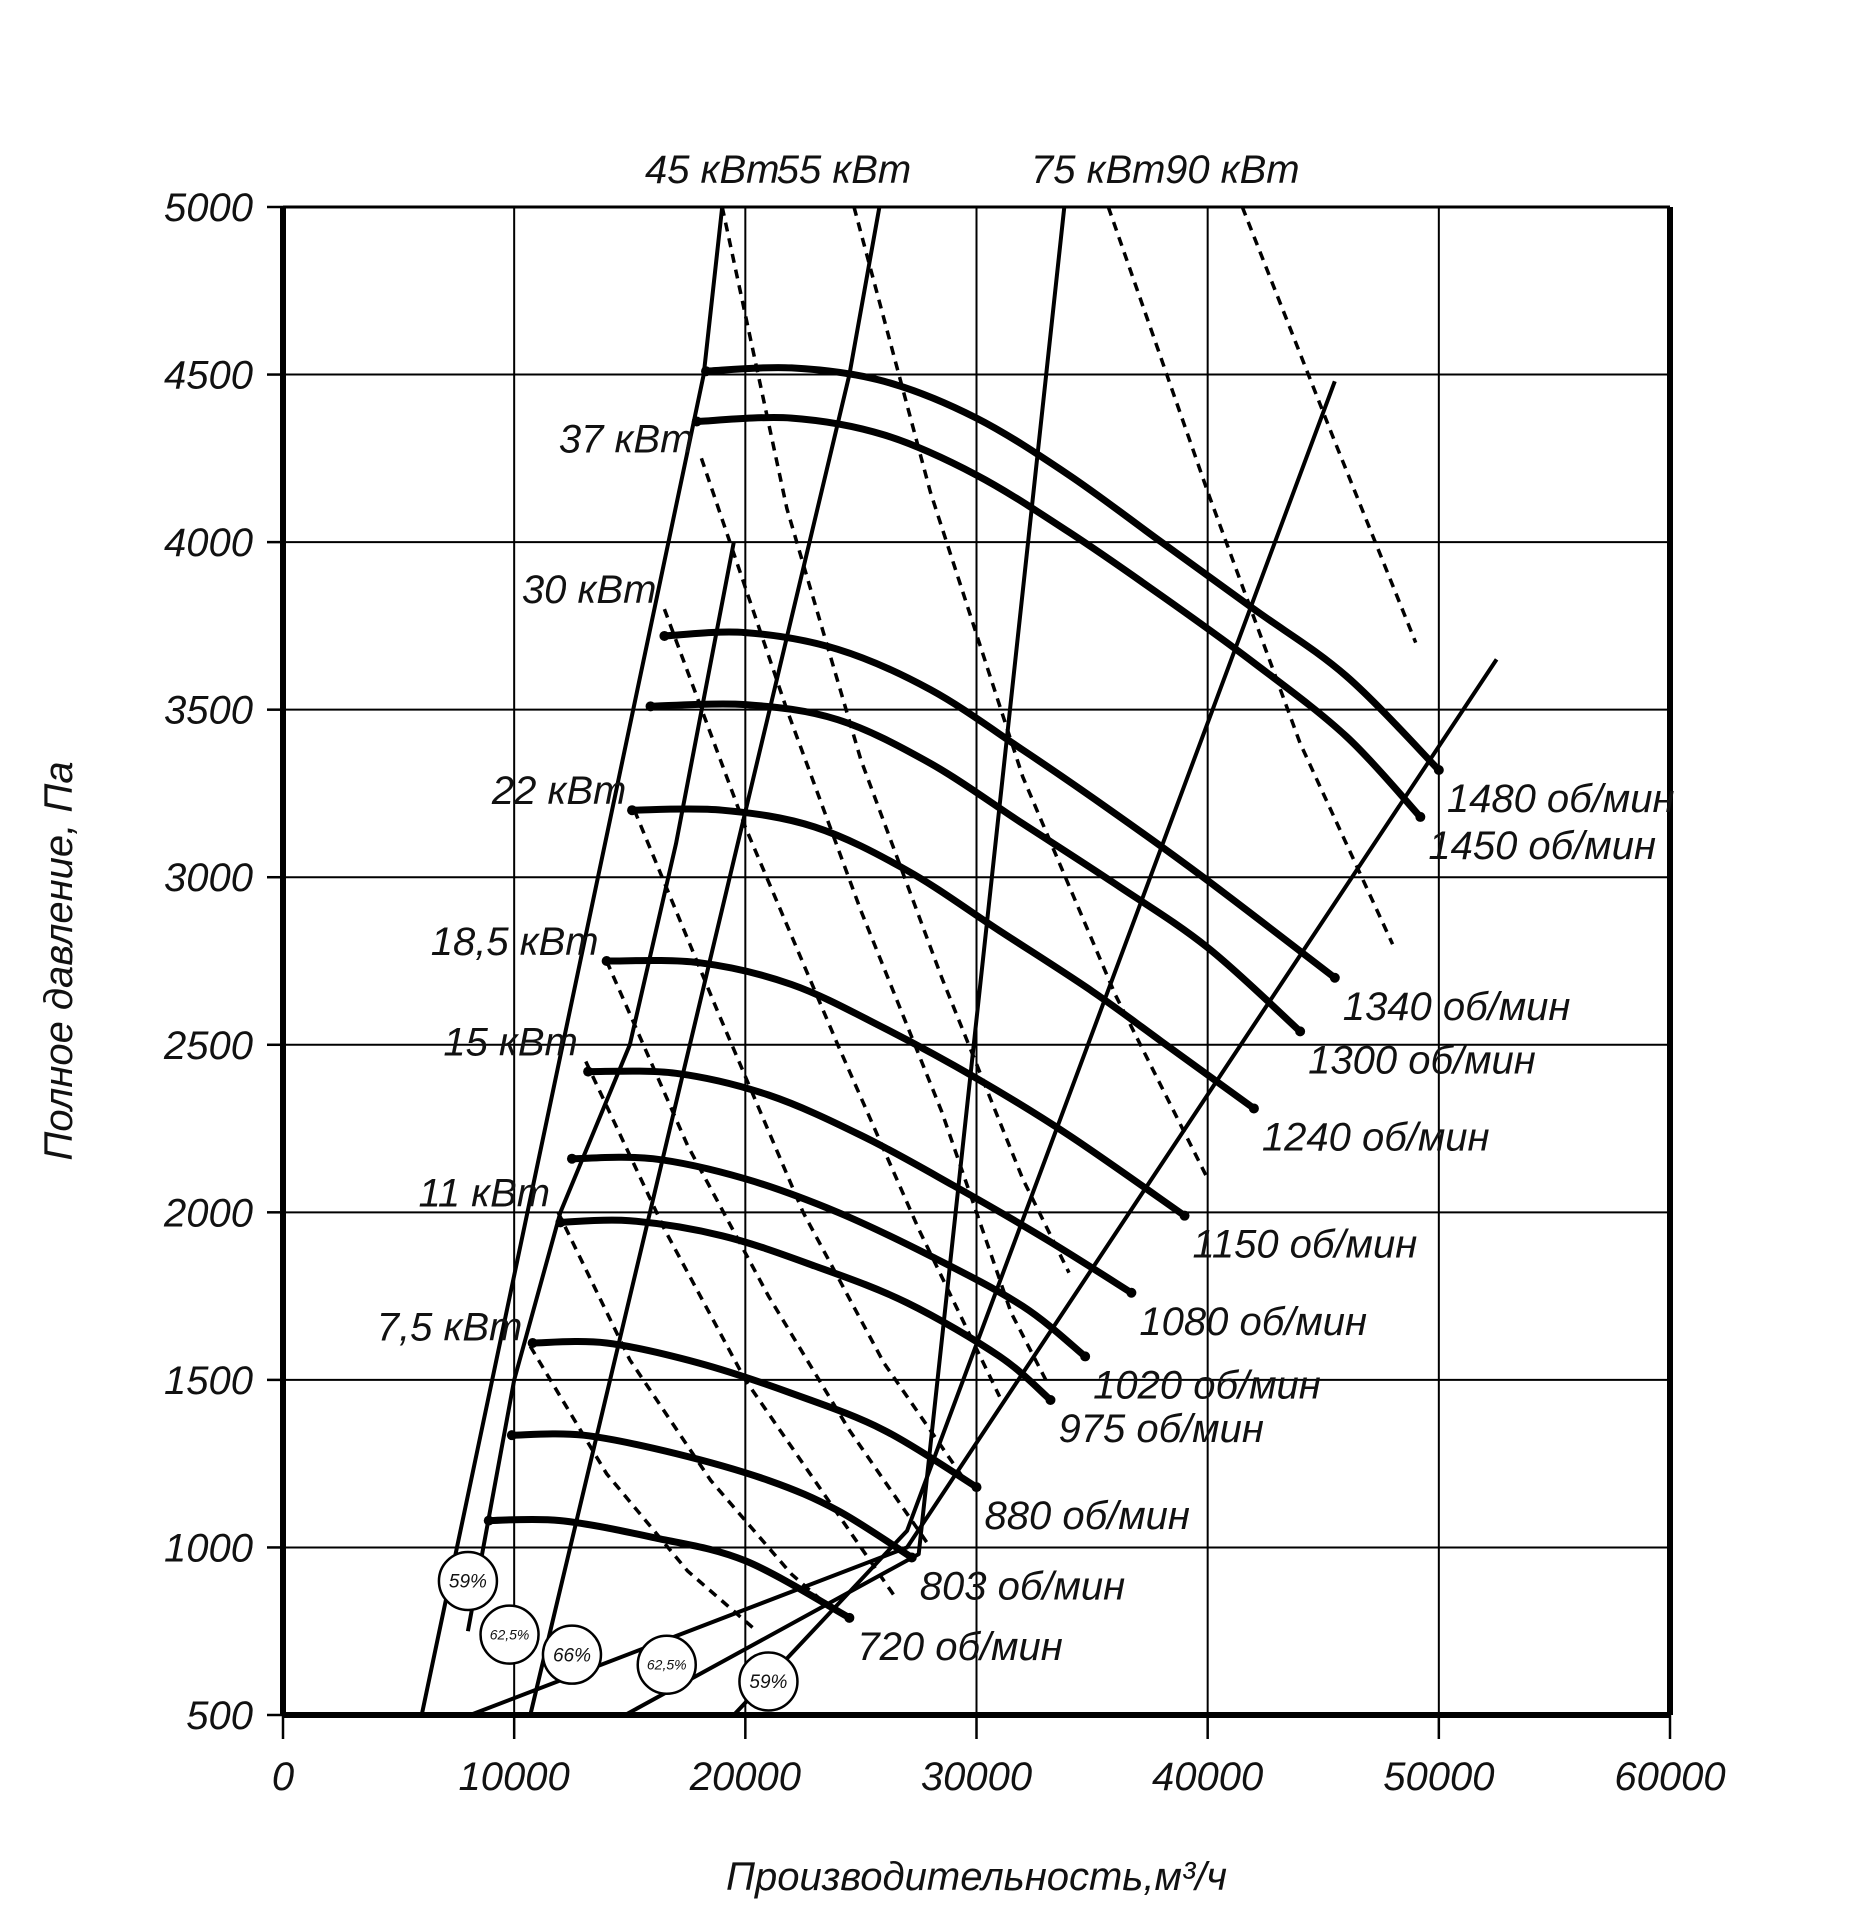  I want to click on y-tick-label-4: 2500, so click(208, 1046).